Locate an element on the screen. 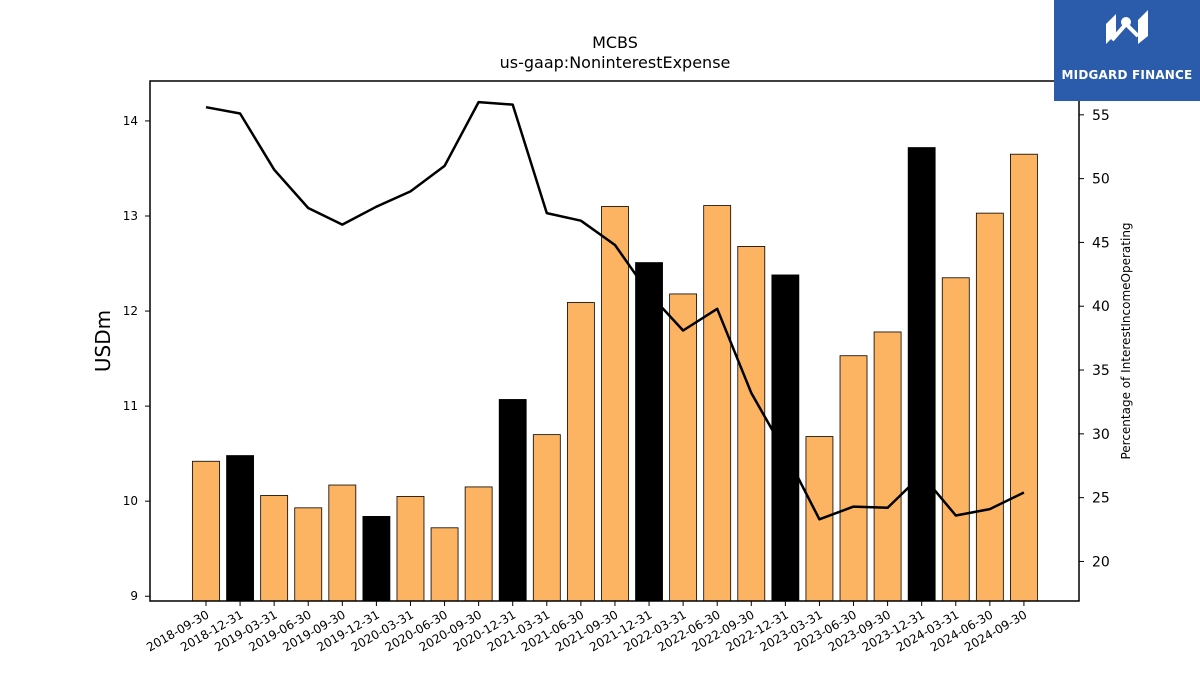  y-tick-label: 13 is located at coordinates (130, 216).